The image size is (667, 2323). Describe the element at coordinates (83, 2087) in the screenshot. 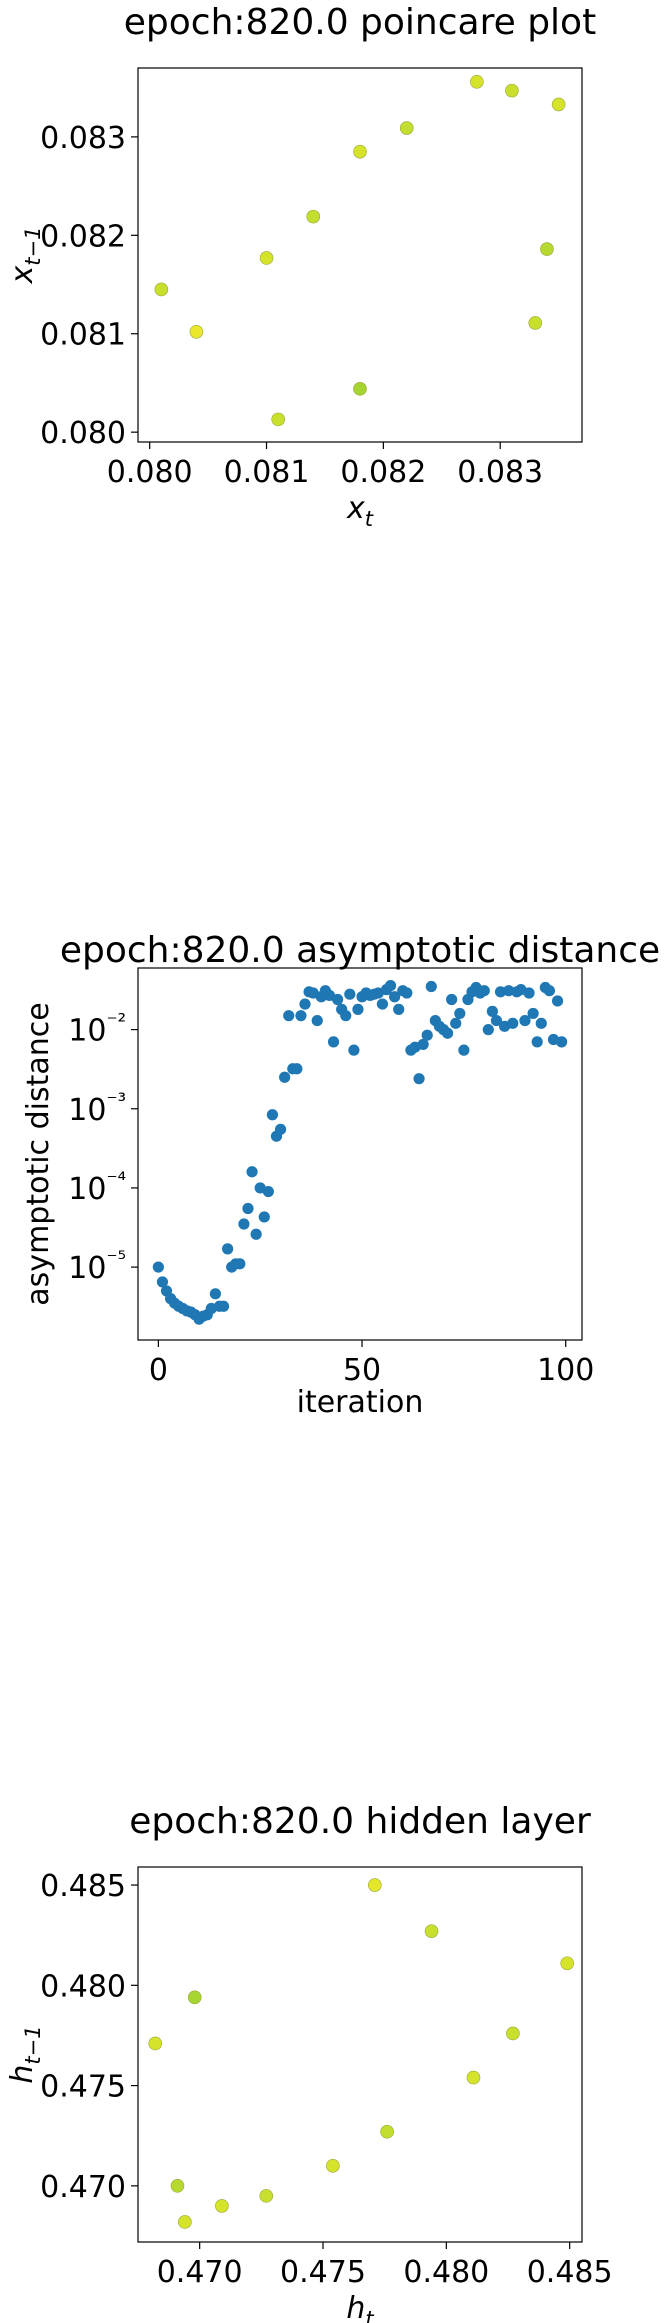

I see `y-tick-label: 0.475` at that location.